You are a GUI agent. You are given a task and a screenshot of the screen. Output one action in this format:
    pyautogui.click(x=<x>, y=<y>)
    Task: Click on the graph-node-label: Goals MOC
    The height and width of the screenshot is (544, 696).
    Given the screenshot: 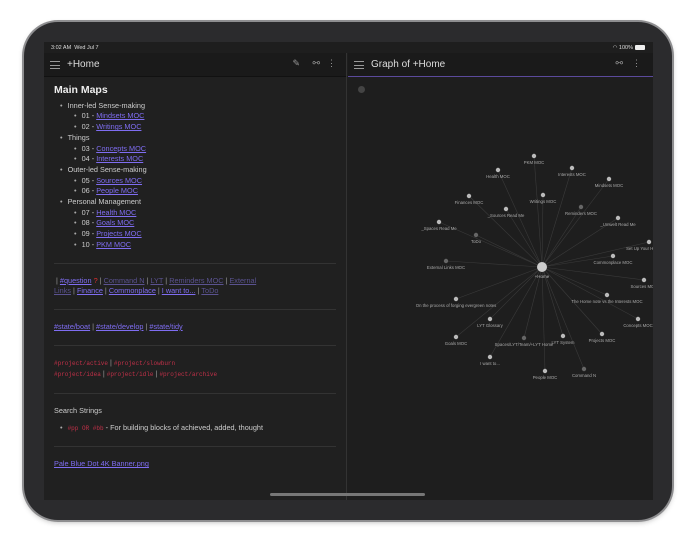 What is the action you would take?
    pyautogui.click(x=456, y=343)
    